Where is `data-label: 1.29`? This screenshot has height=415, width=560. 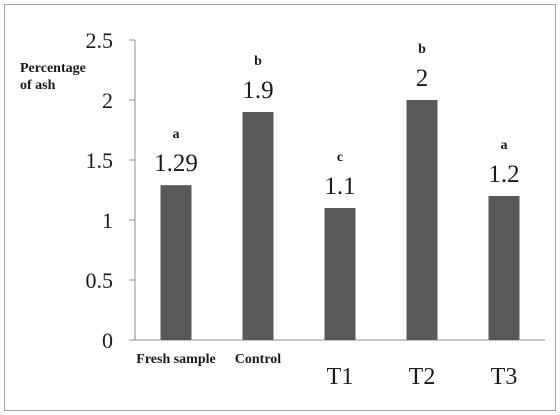 data-label: 1.29 is located at coordinates (176, 163).